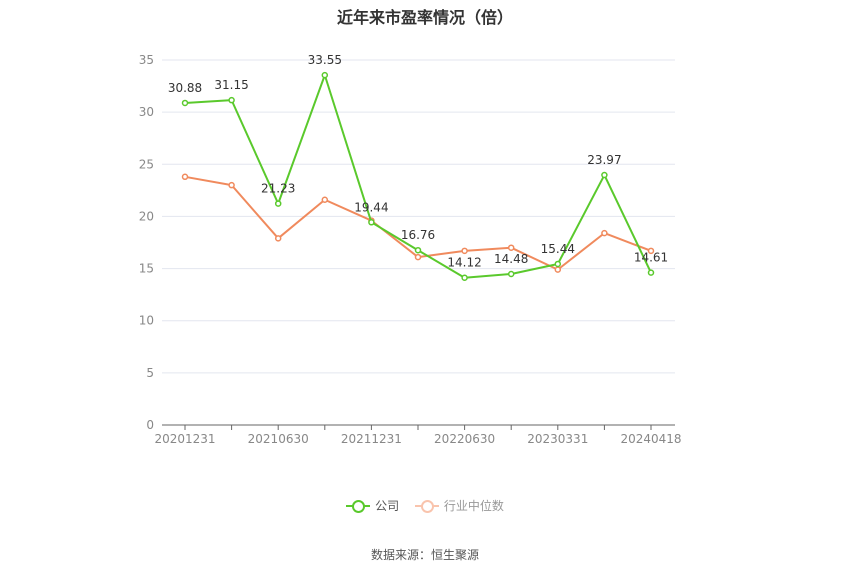 The width and height of the screenshot is (850, 575). What do you see at coordinates (146, 164) in the screenshot?
I see `y-tick-label: 25` at bounding box center [146, 164].